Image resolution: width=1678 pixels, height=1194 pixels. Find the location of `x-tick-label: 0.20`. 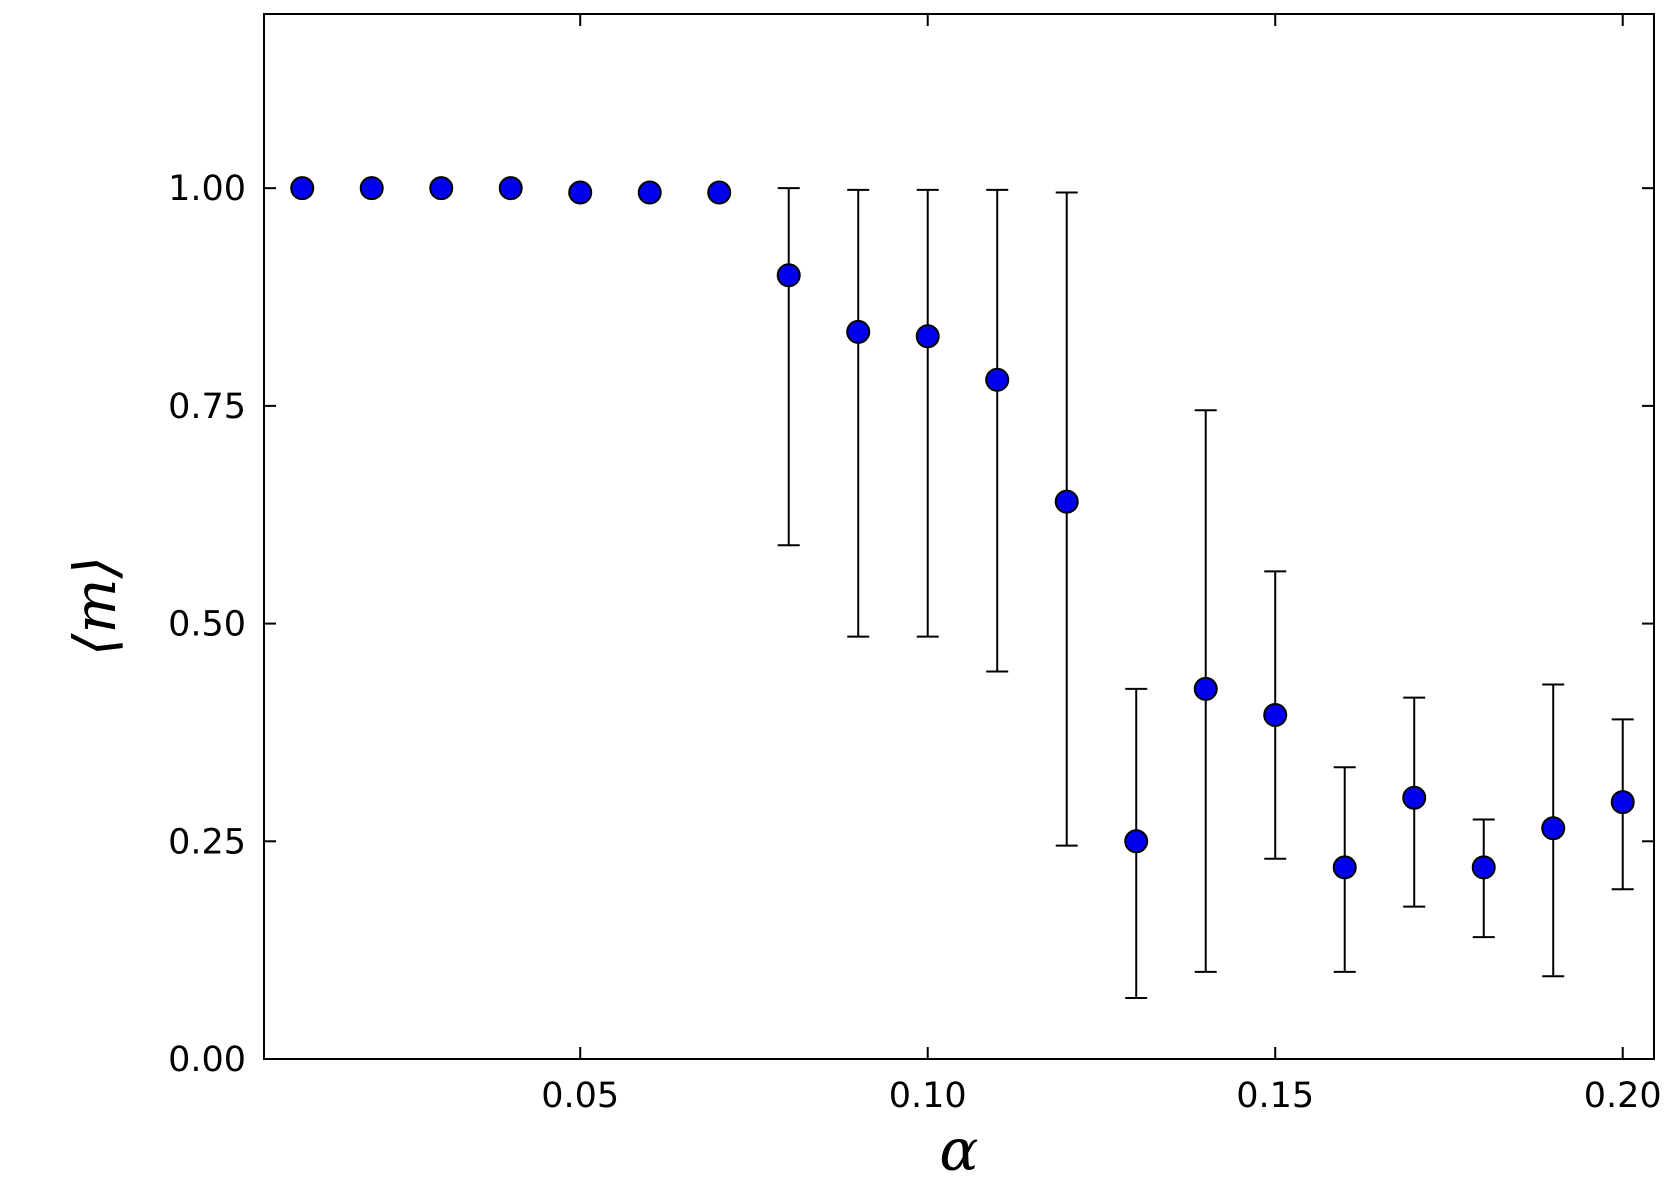

x-tick-label: 0.20 is located at coordinates (1623, 1096).